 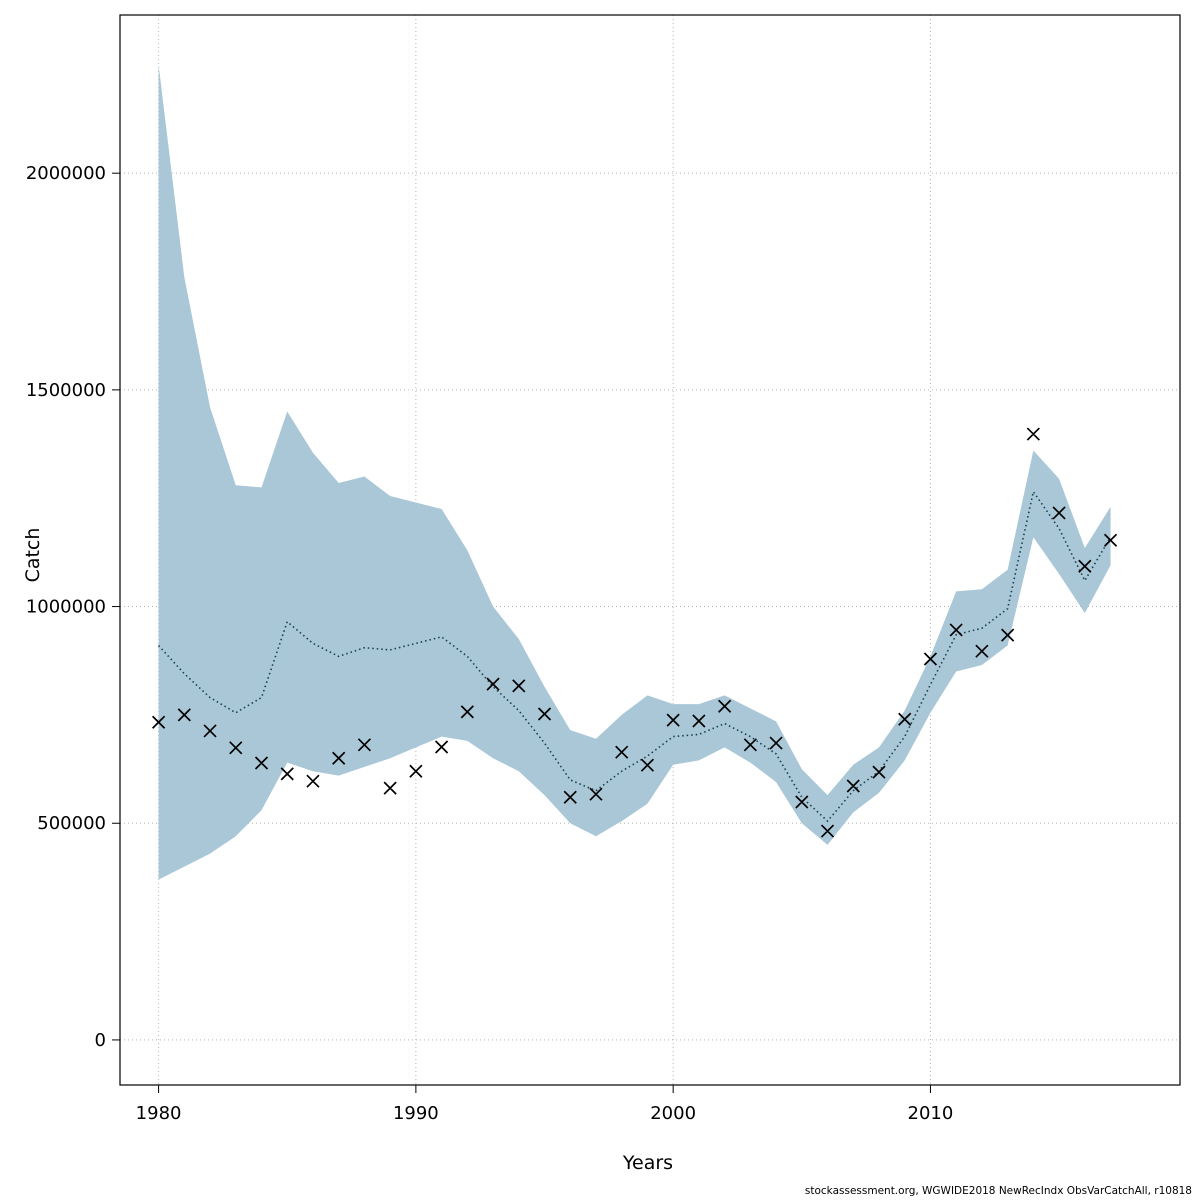 I want to click on x-tick-label: 2010, so click(x=931, y=1113).